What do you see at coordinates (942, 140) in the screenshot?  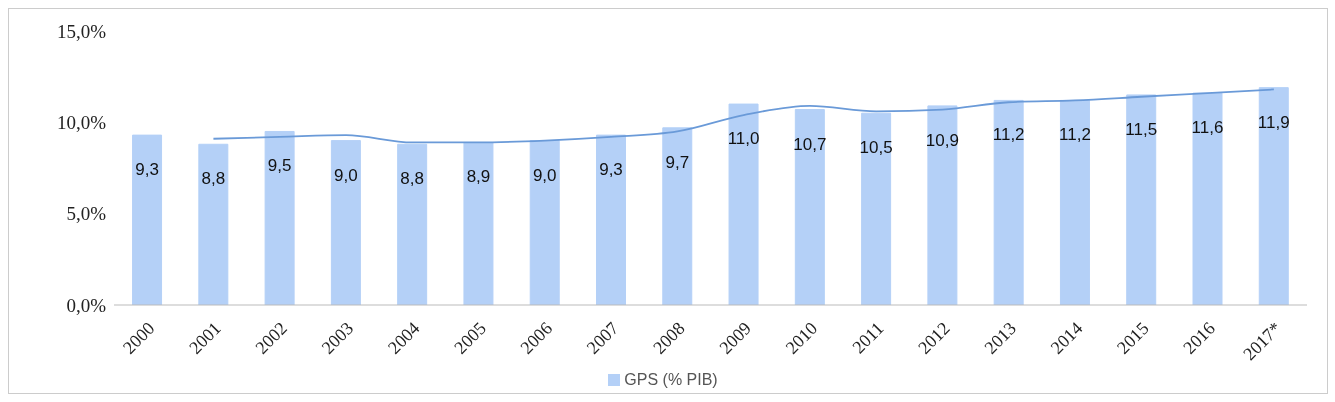 I see `data-label: 10,9` at bounding box center [942, 140].